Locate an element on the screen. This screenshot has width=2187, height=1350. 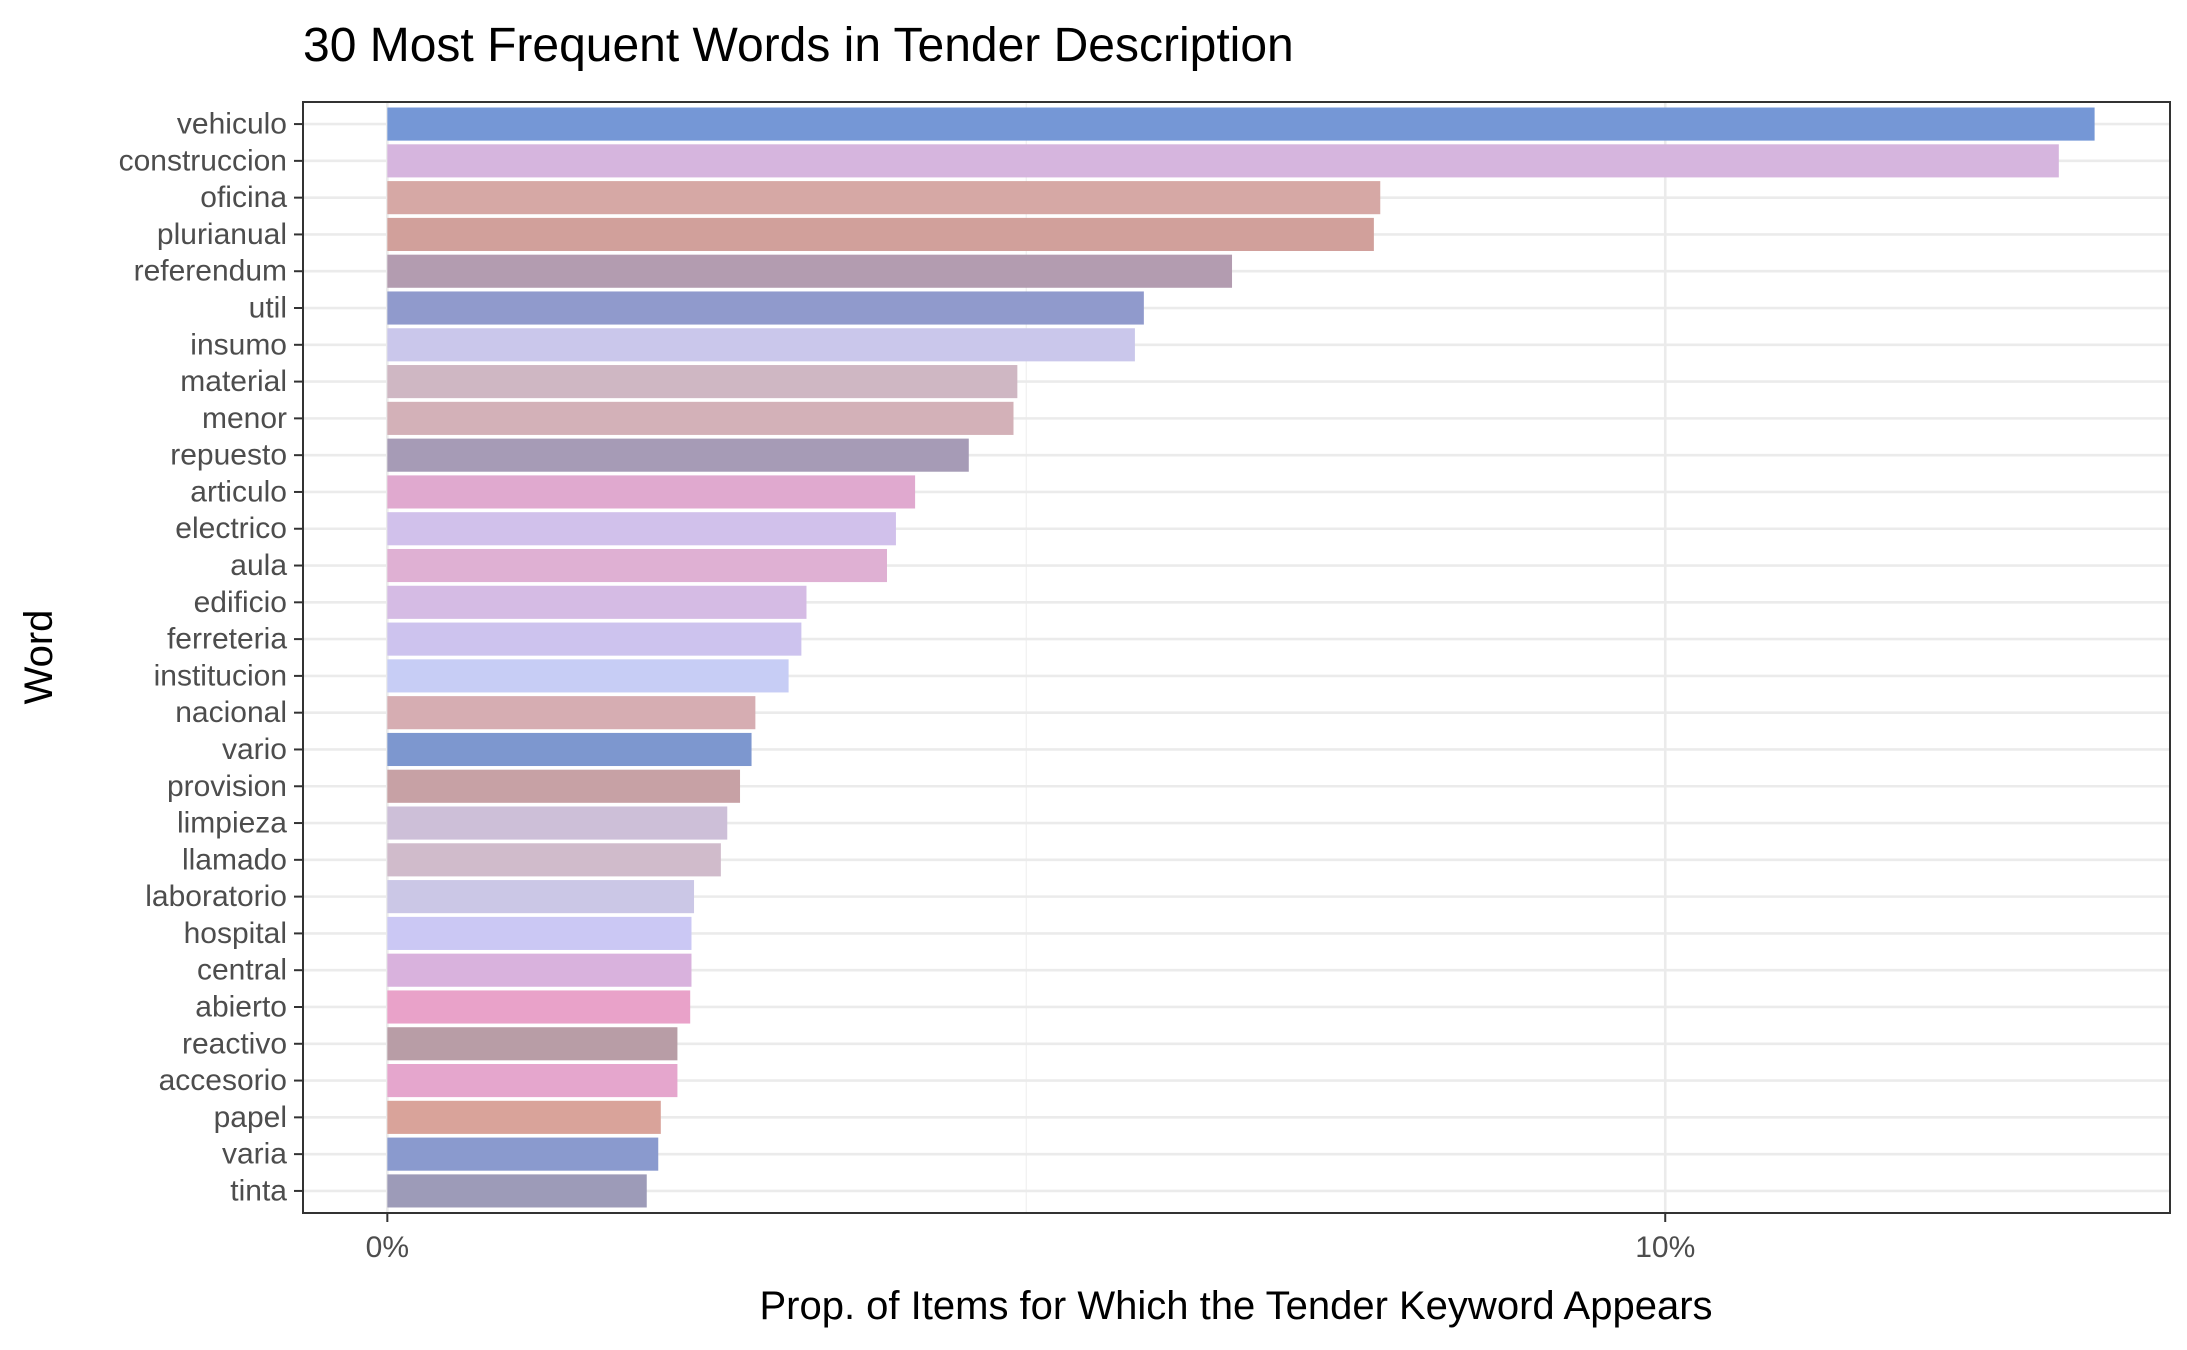
bar-llamado is located at coordinates (554, 860).